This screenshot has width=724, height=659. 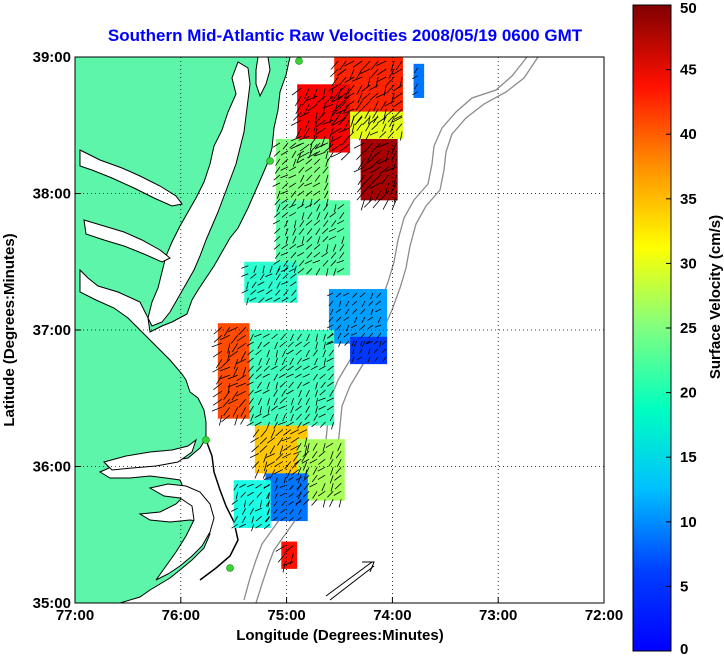 What do you see at coordinates (131, 178) in the screenshot?
I see `potomac-river` at bounding box center [131, 178].